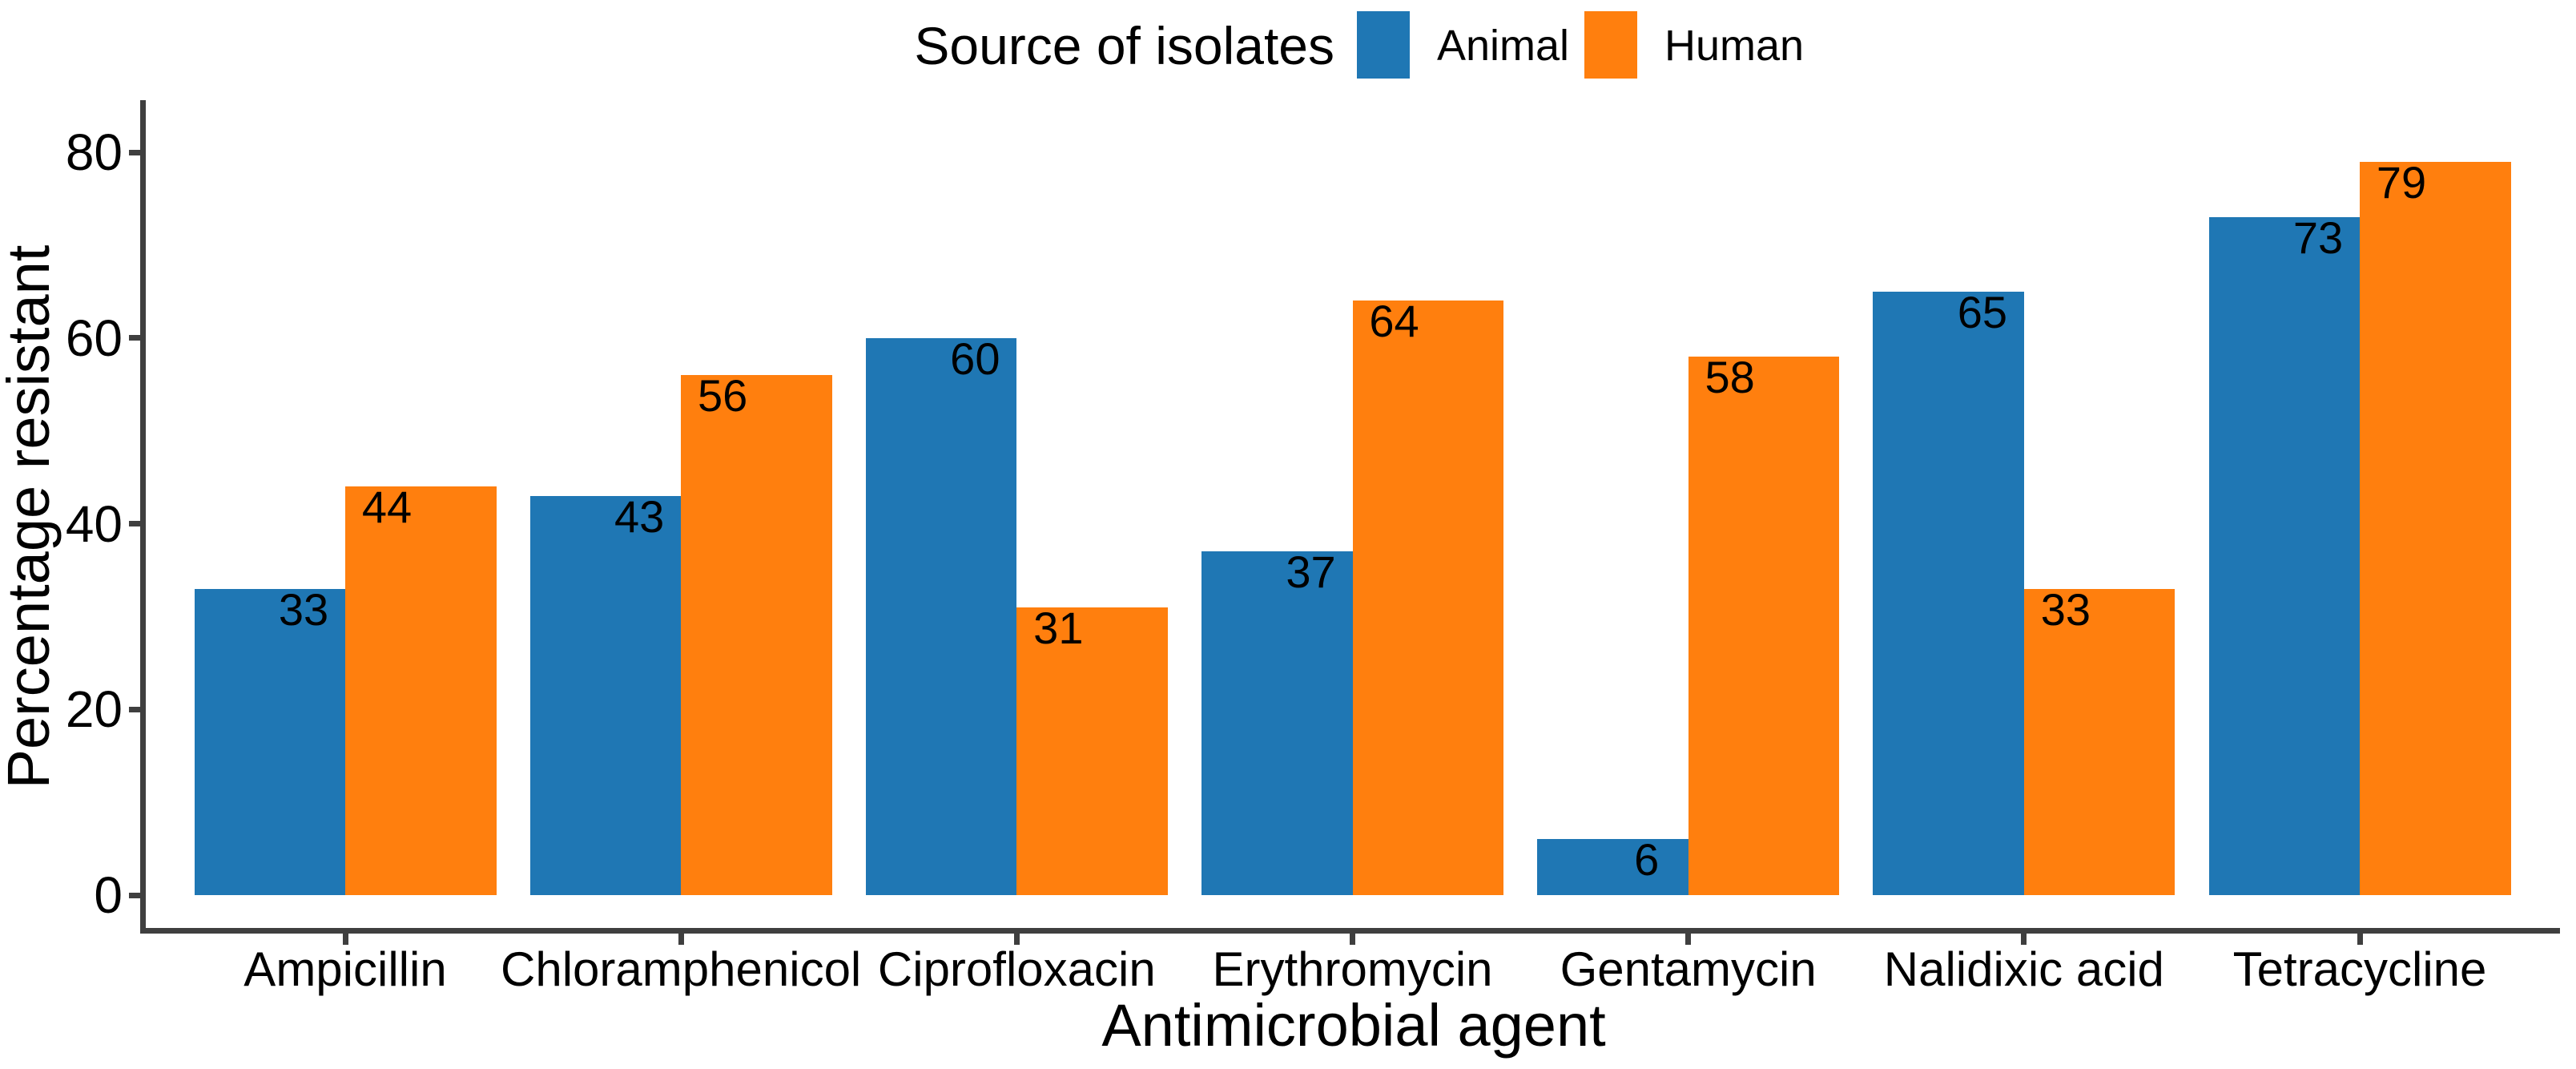 The height and width of the screenshot is (1069, 2576). What do you see at coordinates (639, 516) in the screenshot?
I see `bar-value-label: 43` at bounding box center [639, 516].